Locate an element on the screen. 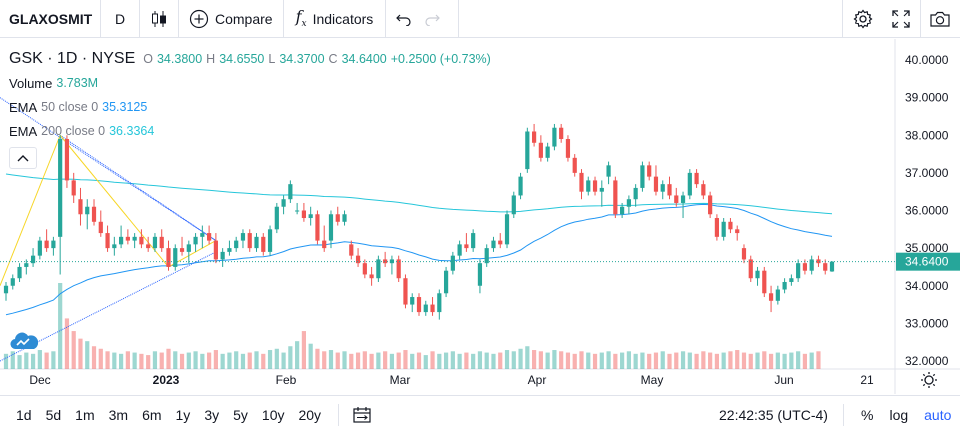 The height and width of the screenshot is (433, 960). settings-button is located at coordinates (863, 19).